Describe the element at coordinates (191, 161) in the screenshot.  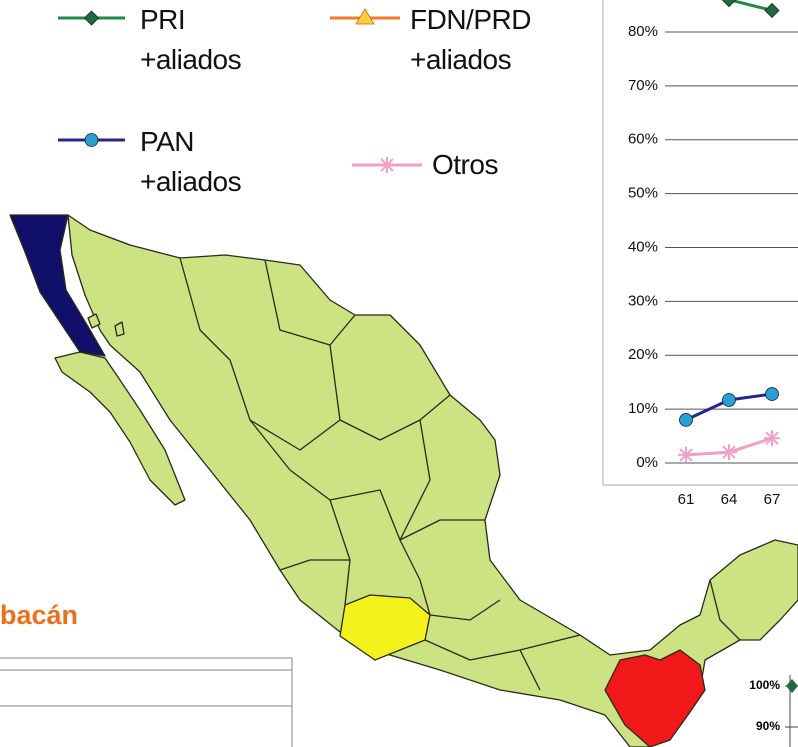
I see `legend-label: PAN +aliados` at that location.